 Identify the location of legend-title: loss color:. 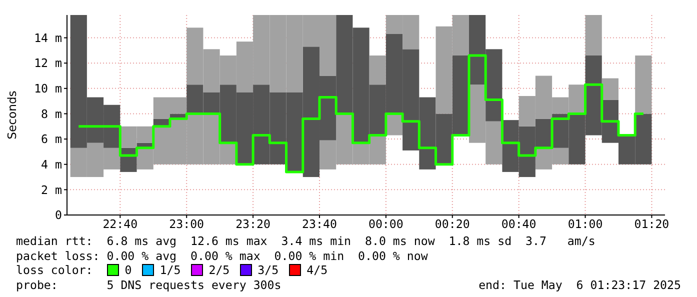
(54, 270).